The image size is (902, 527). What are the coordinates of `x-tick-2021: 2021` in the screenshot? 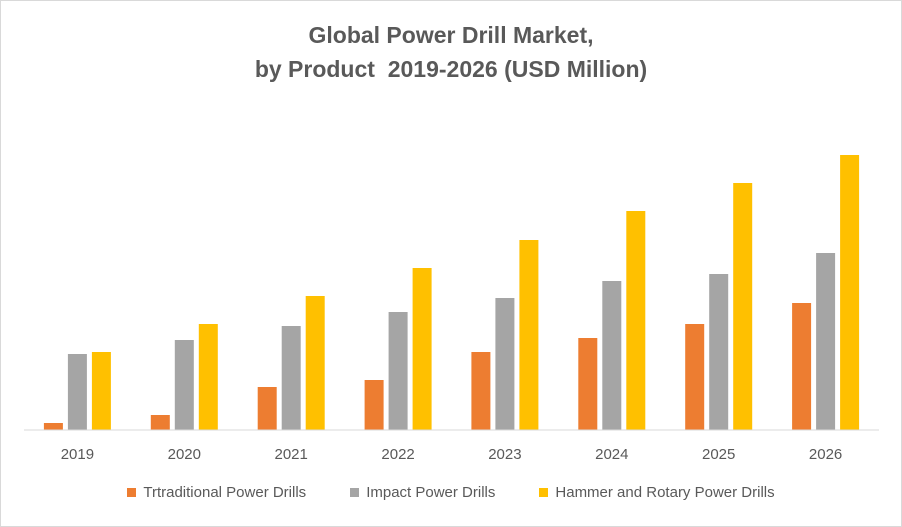 It's located at (291, 454).